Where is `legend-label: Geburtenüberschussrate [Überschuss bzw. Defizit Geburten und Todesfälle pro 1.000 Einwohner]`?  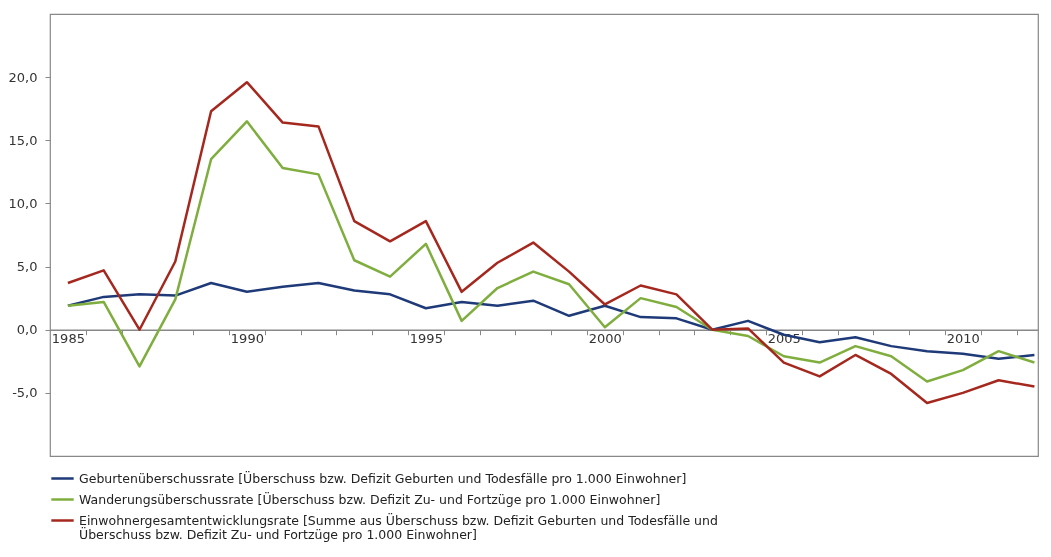
legend-label: Geburtenüberschussrate [Überschuss bzw. Defizit Geburten und Todesfälle pro 1.000 Einwohner] is located at coordinates (383, 477).